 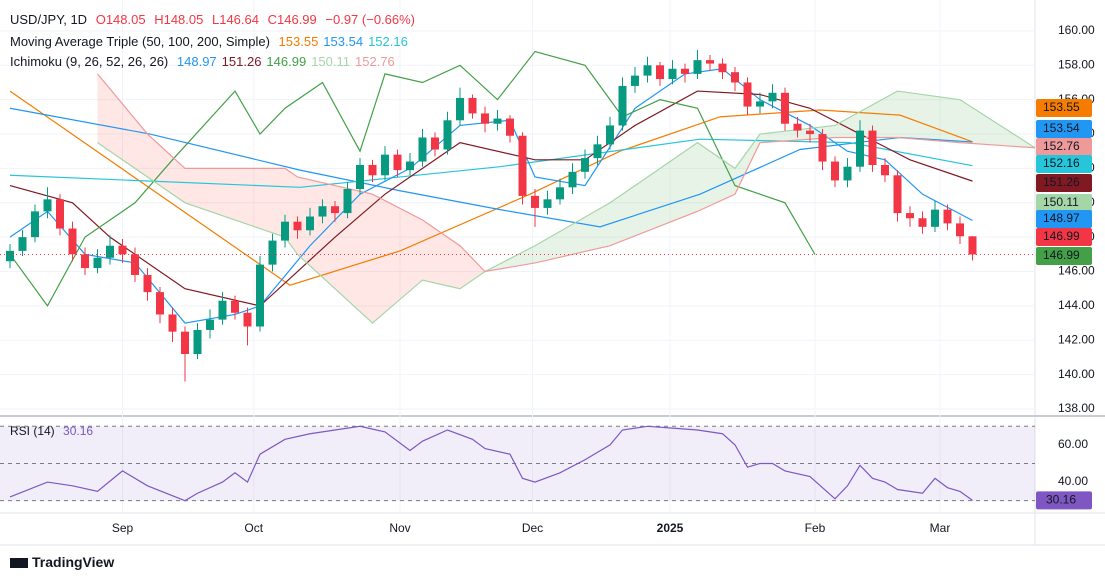 What do you see at coordinates (370, 19) in the screenshot?
I see `change: −0.97 (−0.66%)` at bounding box center [370, 19].